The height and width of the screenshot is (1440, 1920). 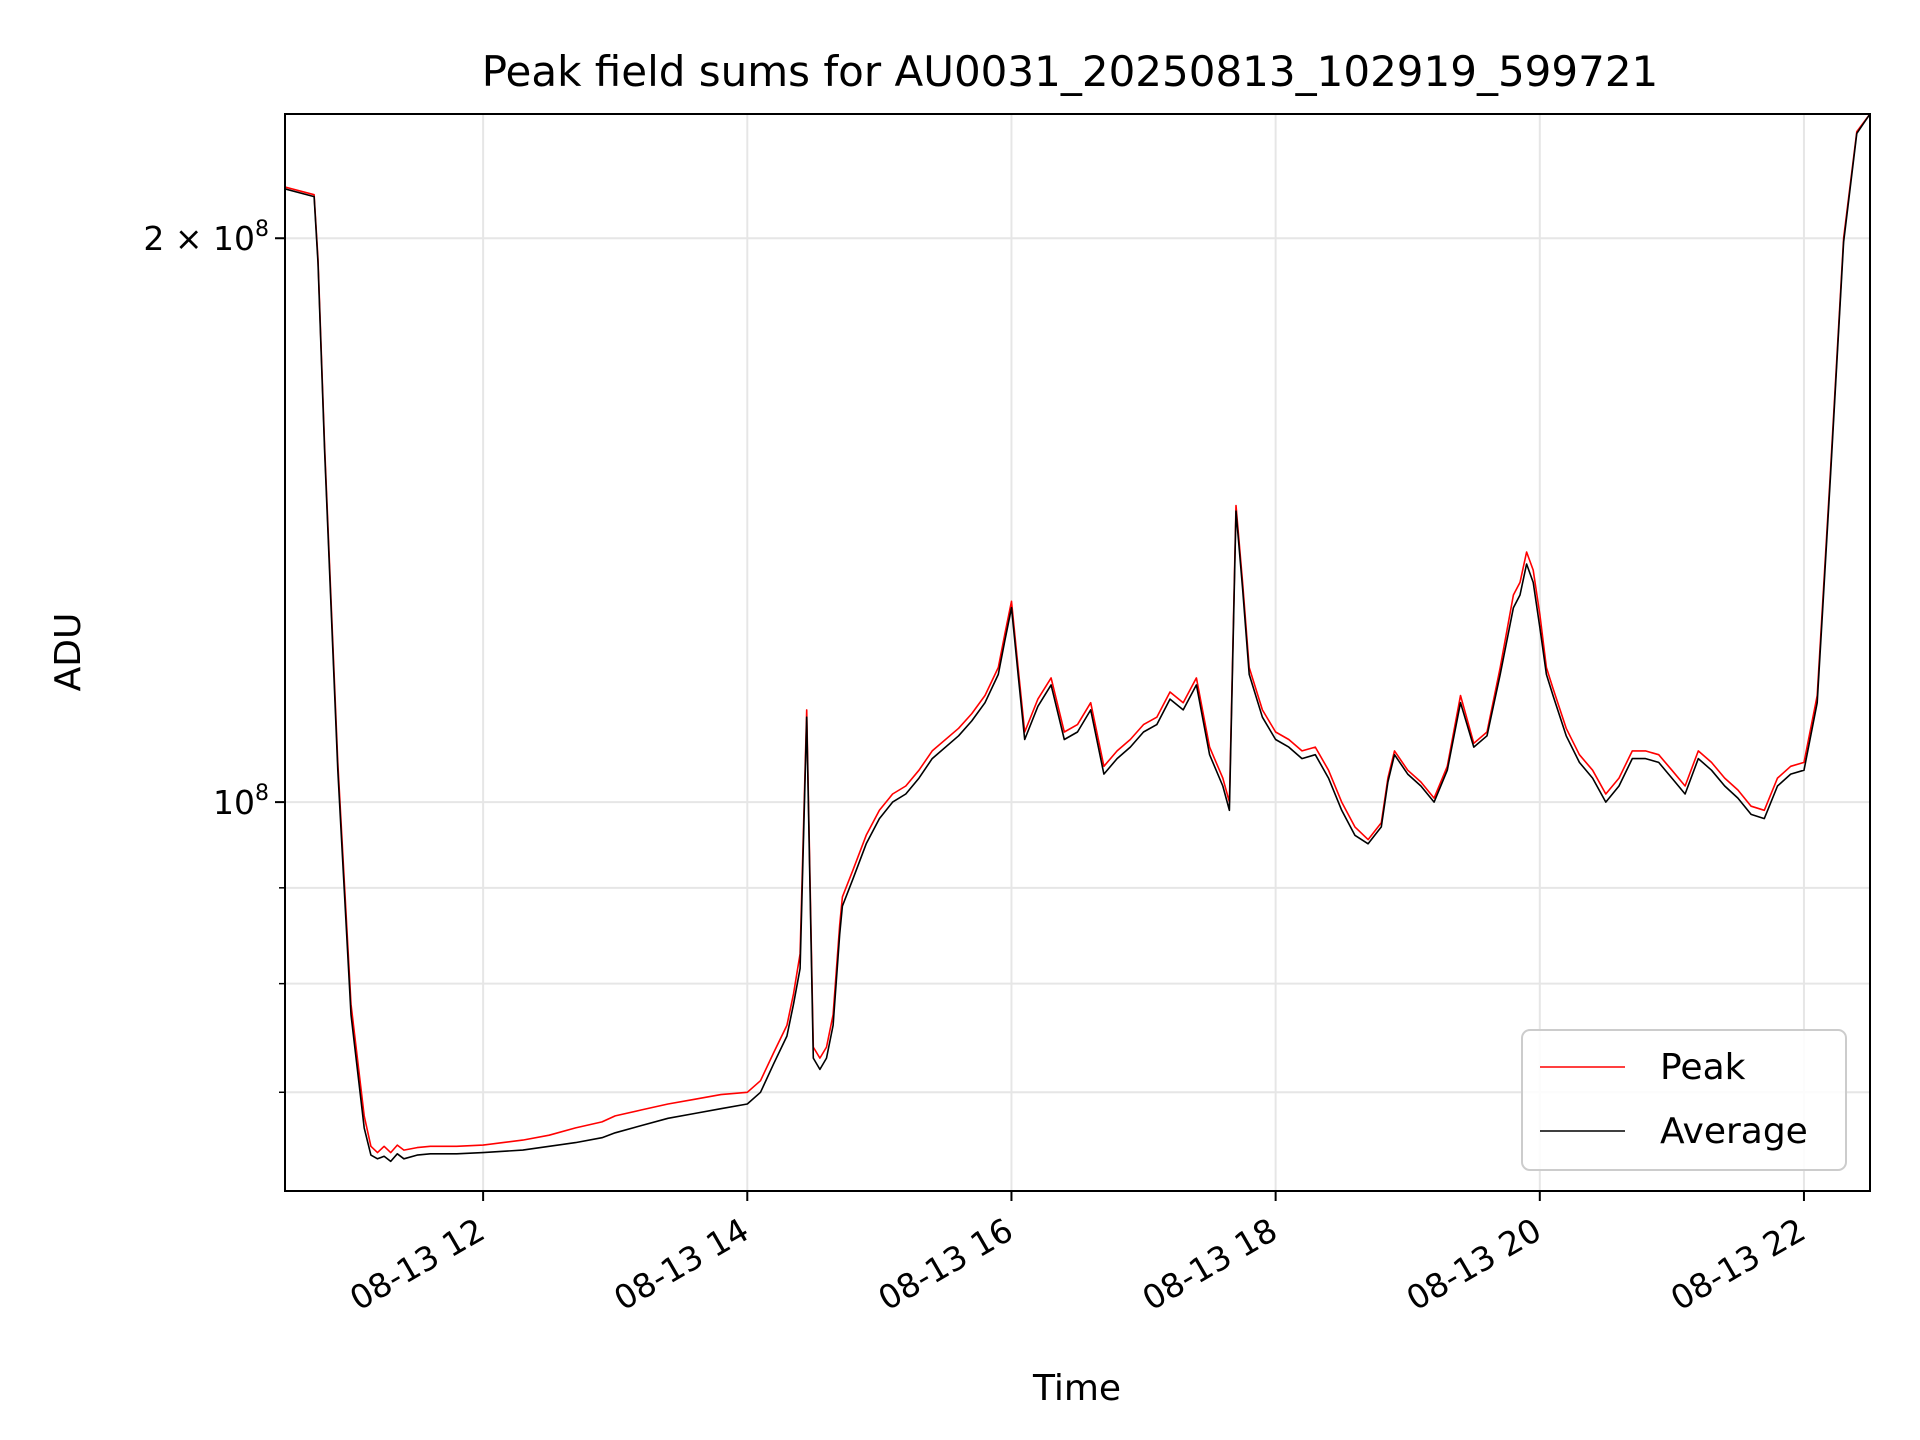 I want to click on legend: Peak Average, so click(x=1684, y=1100).